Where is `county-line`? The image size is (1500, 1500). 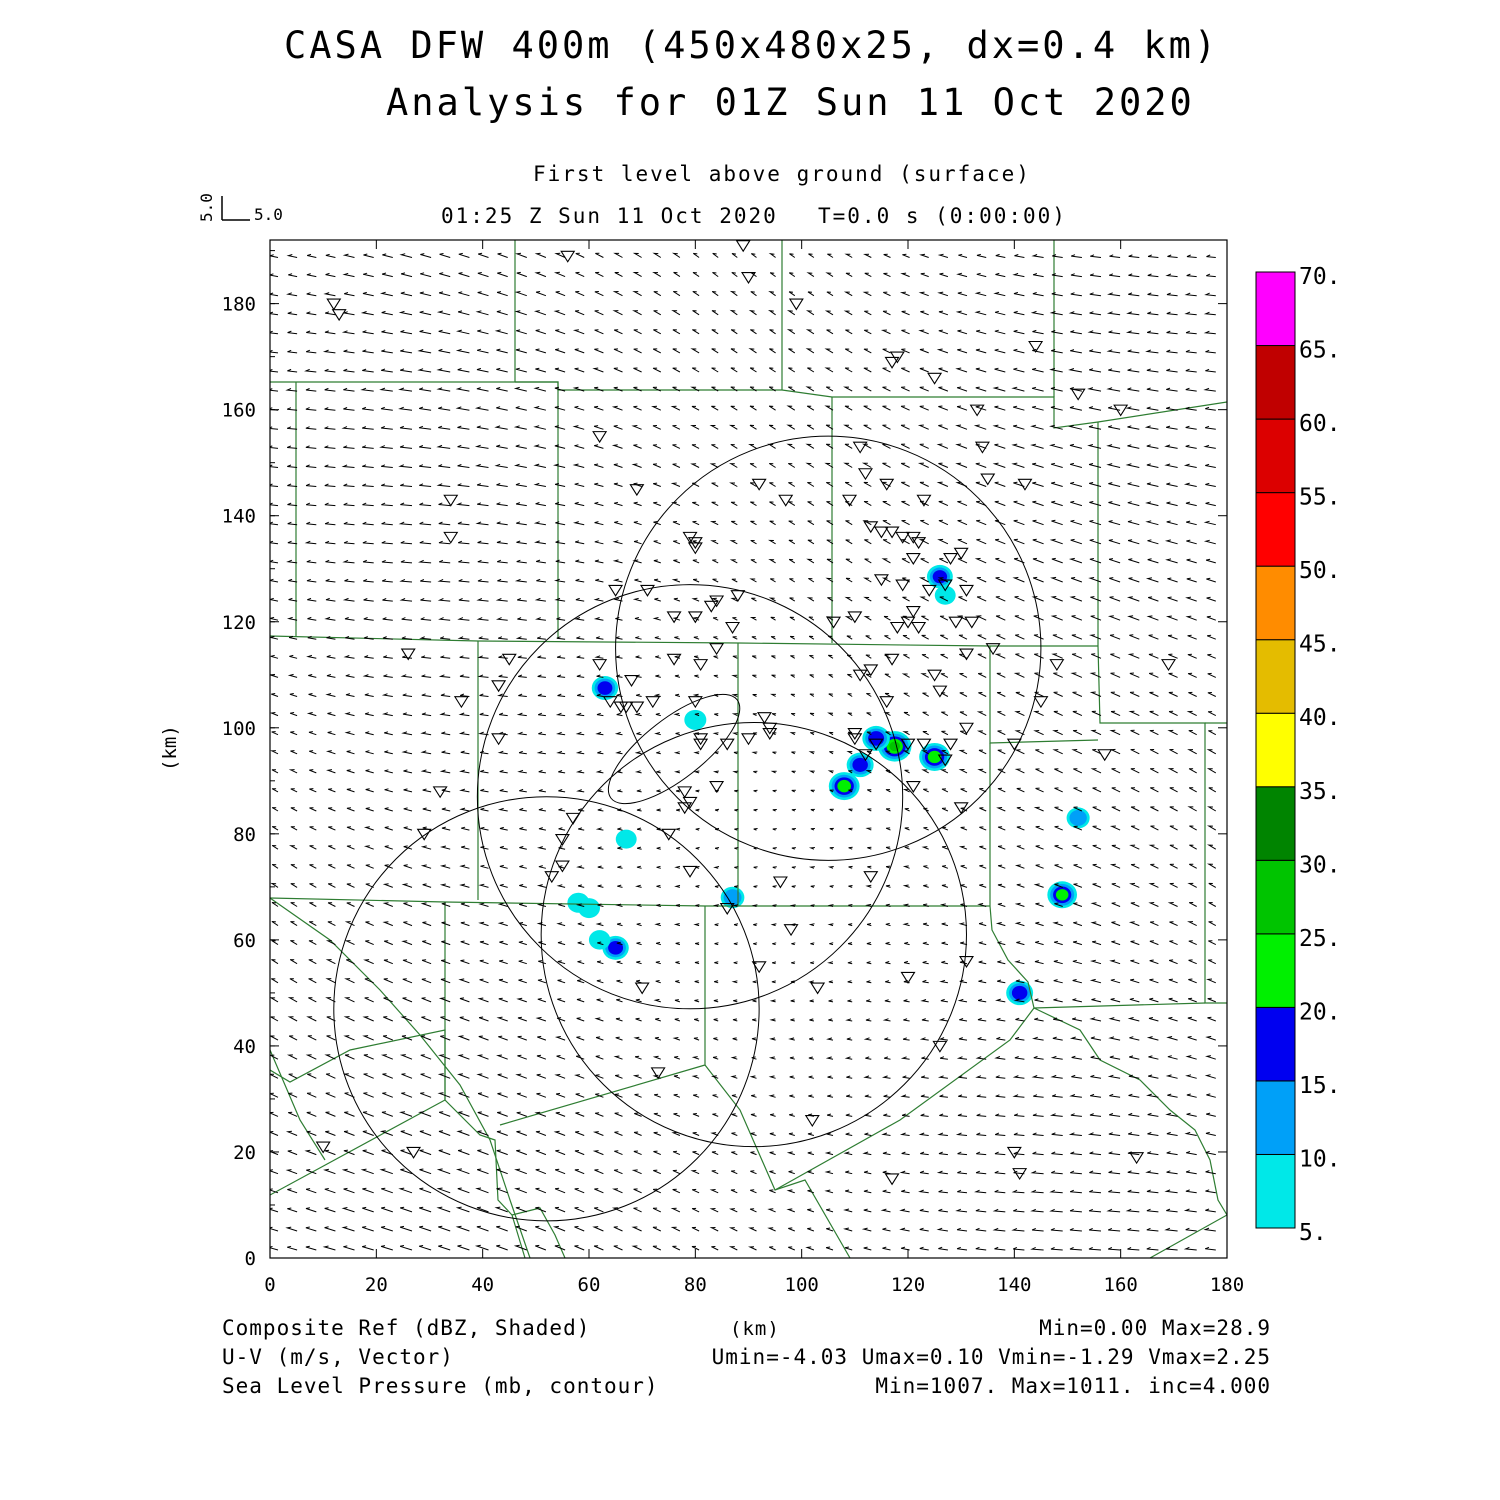
county-line is located at coordinates (298, 1105).